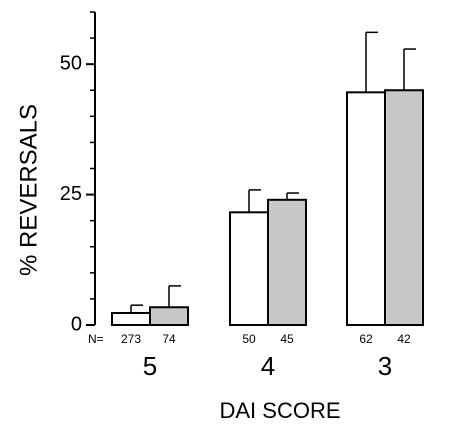  What do you see at coordinates (28, 190) in the screenshot?
I see `y-axis-label: % REVERSALS` at bounding box center [28, 190].